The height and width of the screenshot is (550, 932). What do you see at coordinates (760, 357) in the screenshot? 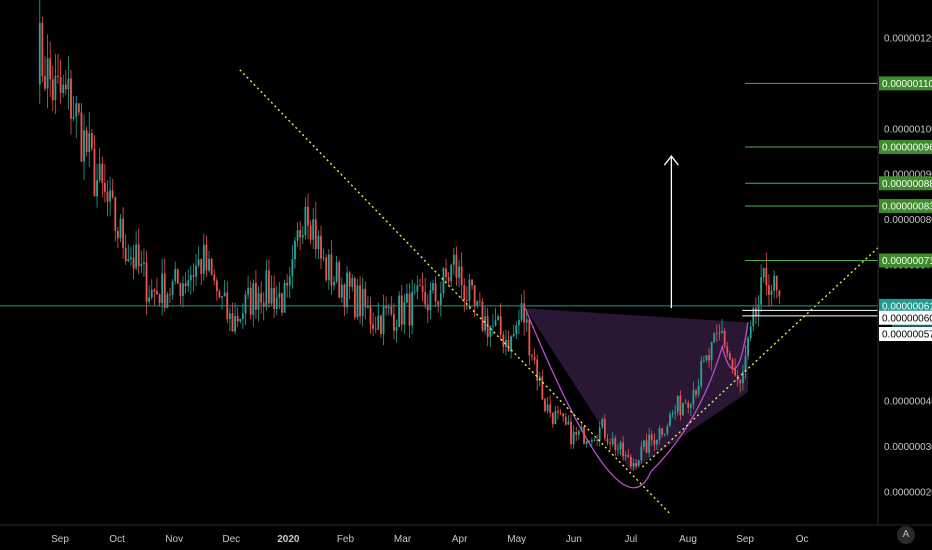
I see `ascending-trendline` at bounding box center [760, 357].